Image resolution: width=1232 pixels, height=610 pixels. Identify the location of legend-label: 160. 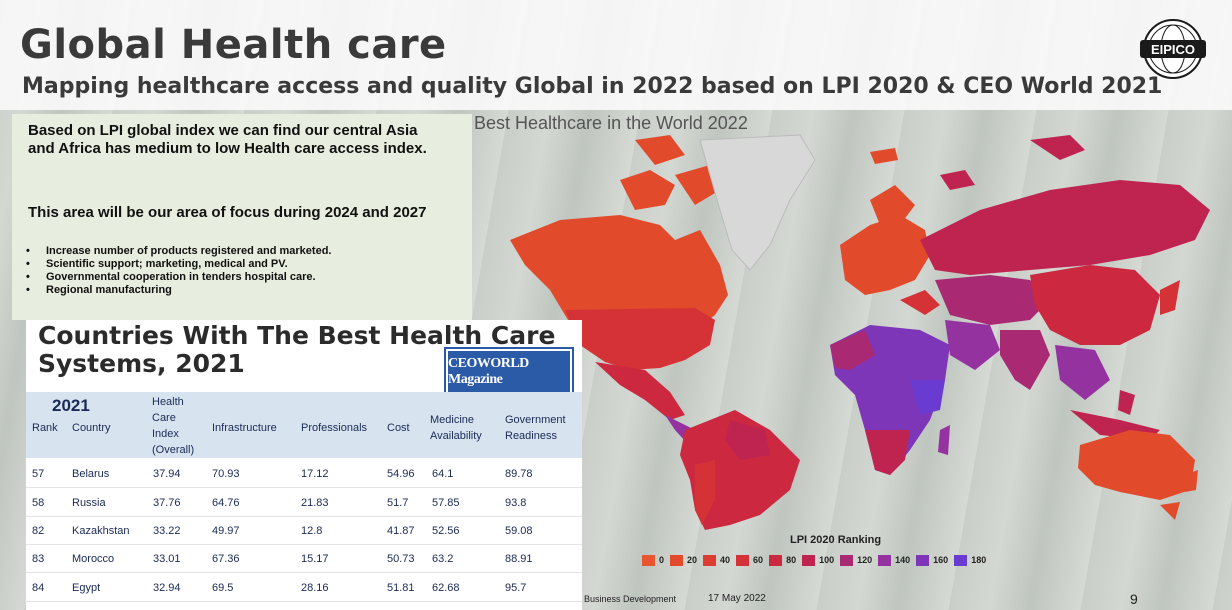
(941, 560).